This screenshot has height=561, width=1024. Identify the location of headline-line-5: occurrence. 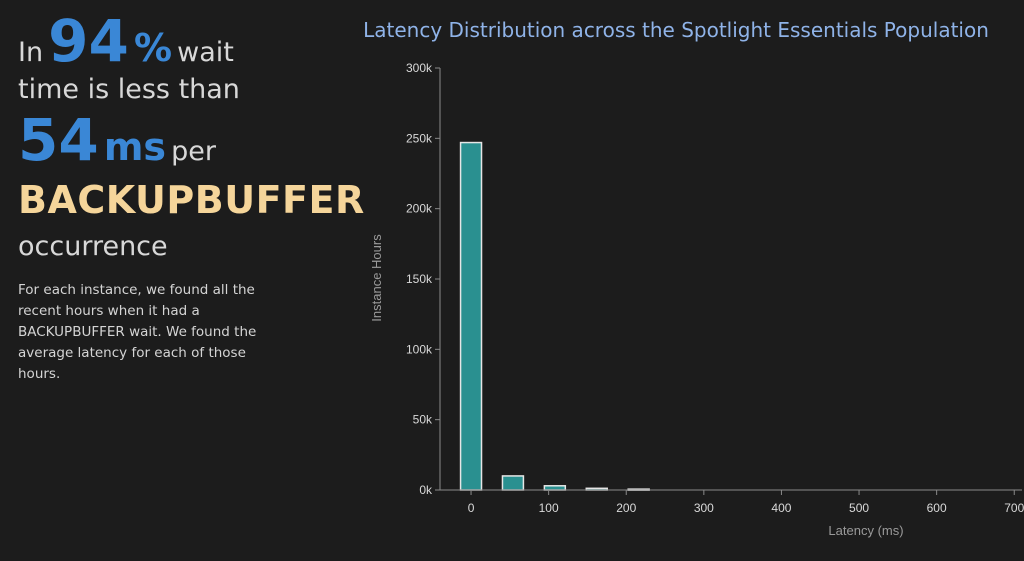
(188, 246).